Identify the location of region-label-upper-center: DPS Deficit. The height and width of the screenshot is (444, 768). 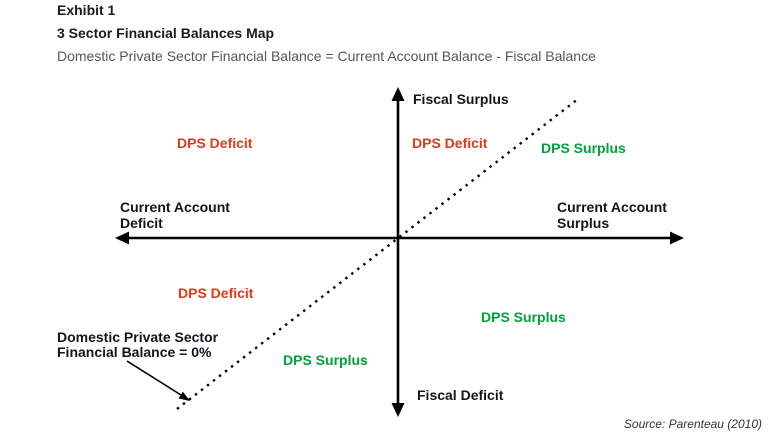
(450, 143).